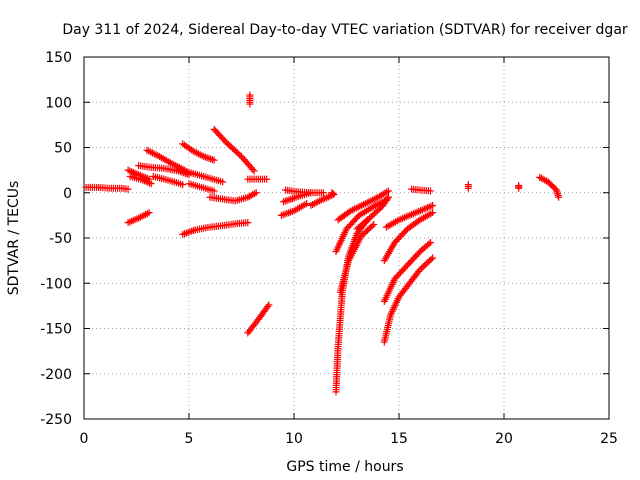 The width and height of the screenshot is (640, 480). Describe the element at coordinates (294, 439) in the screenshot. I see `x-tick-label: 10` at that location.